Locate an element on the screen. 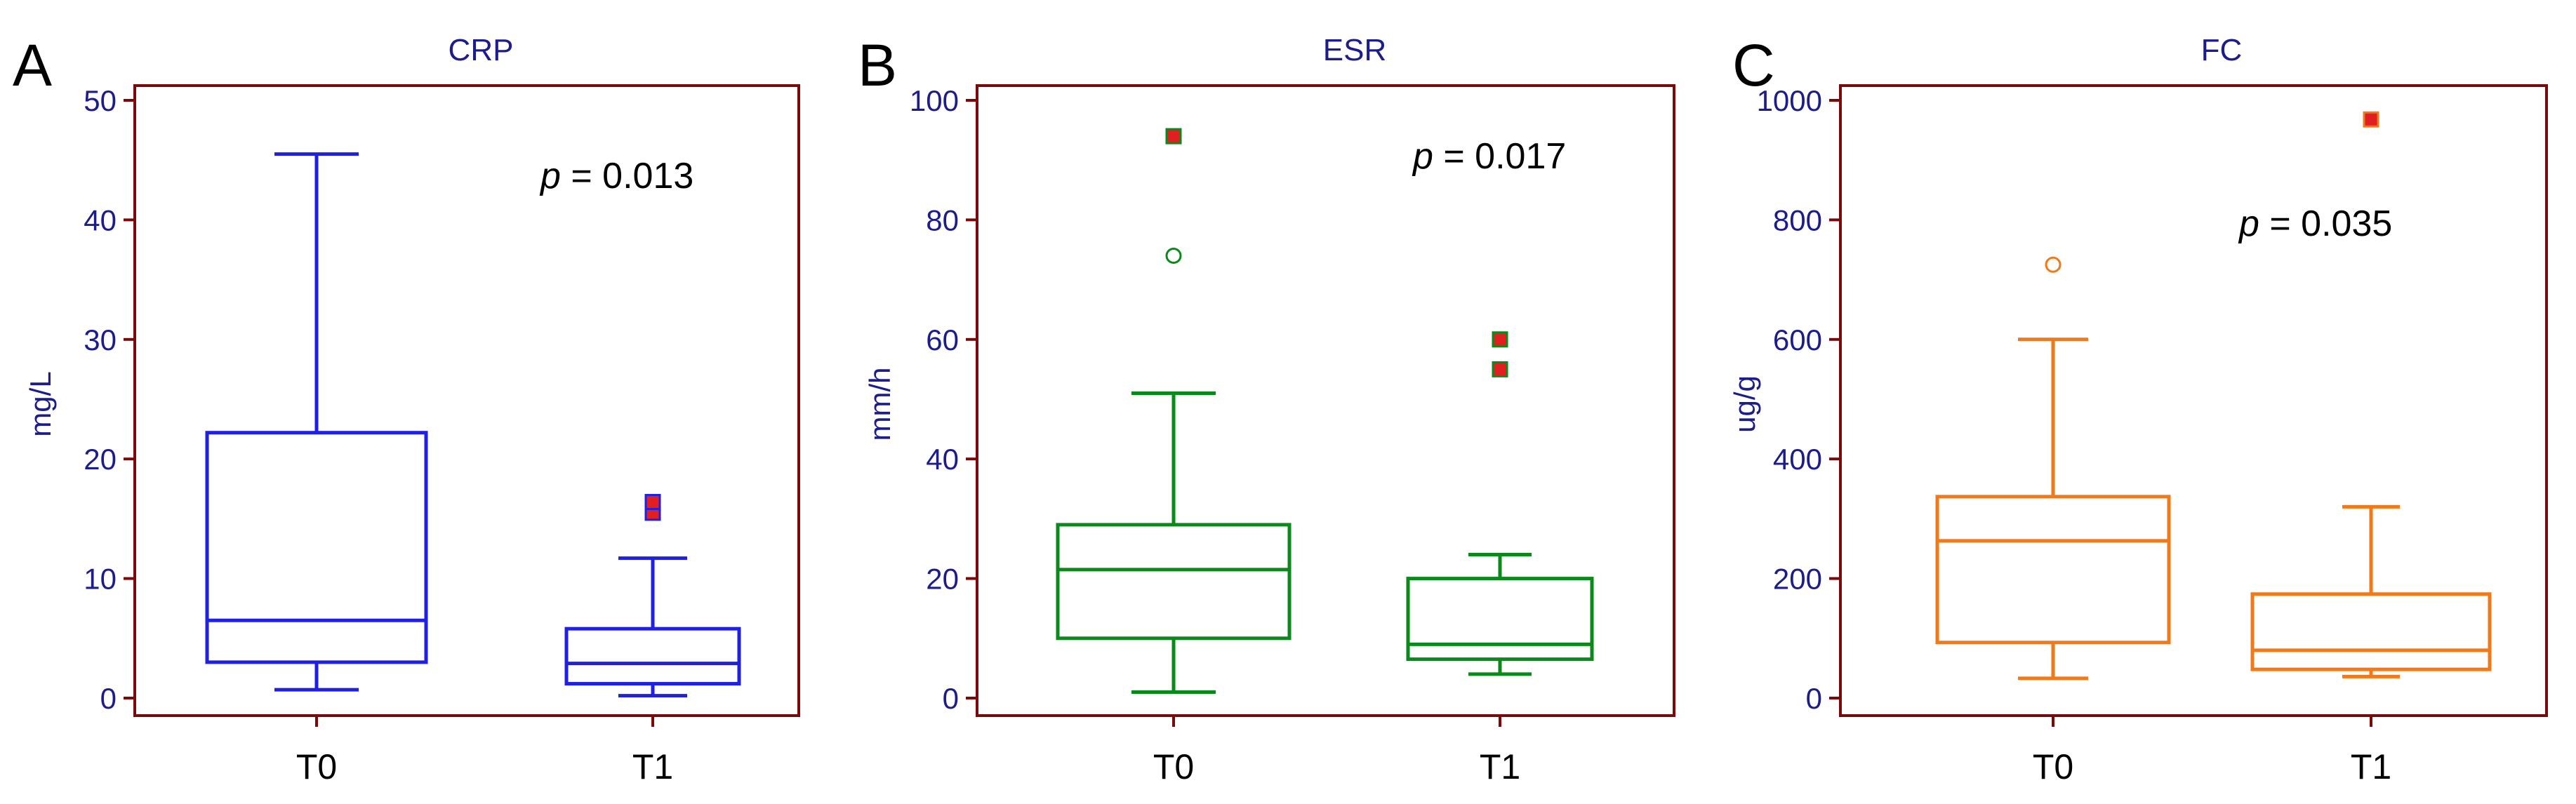 Image resolution: width=2576 pixels, height=804 pixels. y-axis-label-mg-l: mg/L is located at coordinates (41, 403).